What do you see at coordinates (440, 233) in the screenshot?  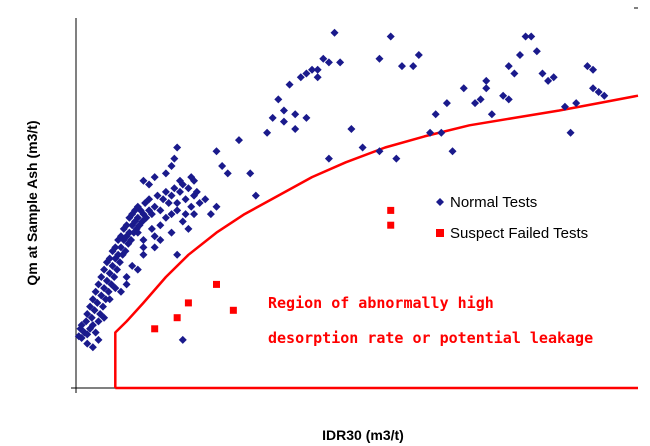 I see `legend-marker-failed` at bounding box center [440, 233].